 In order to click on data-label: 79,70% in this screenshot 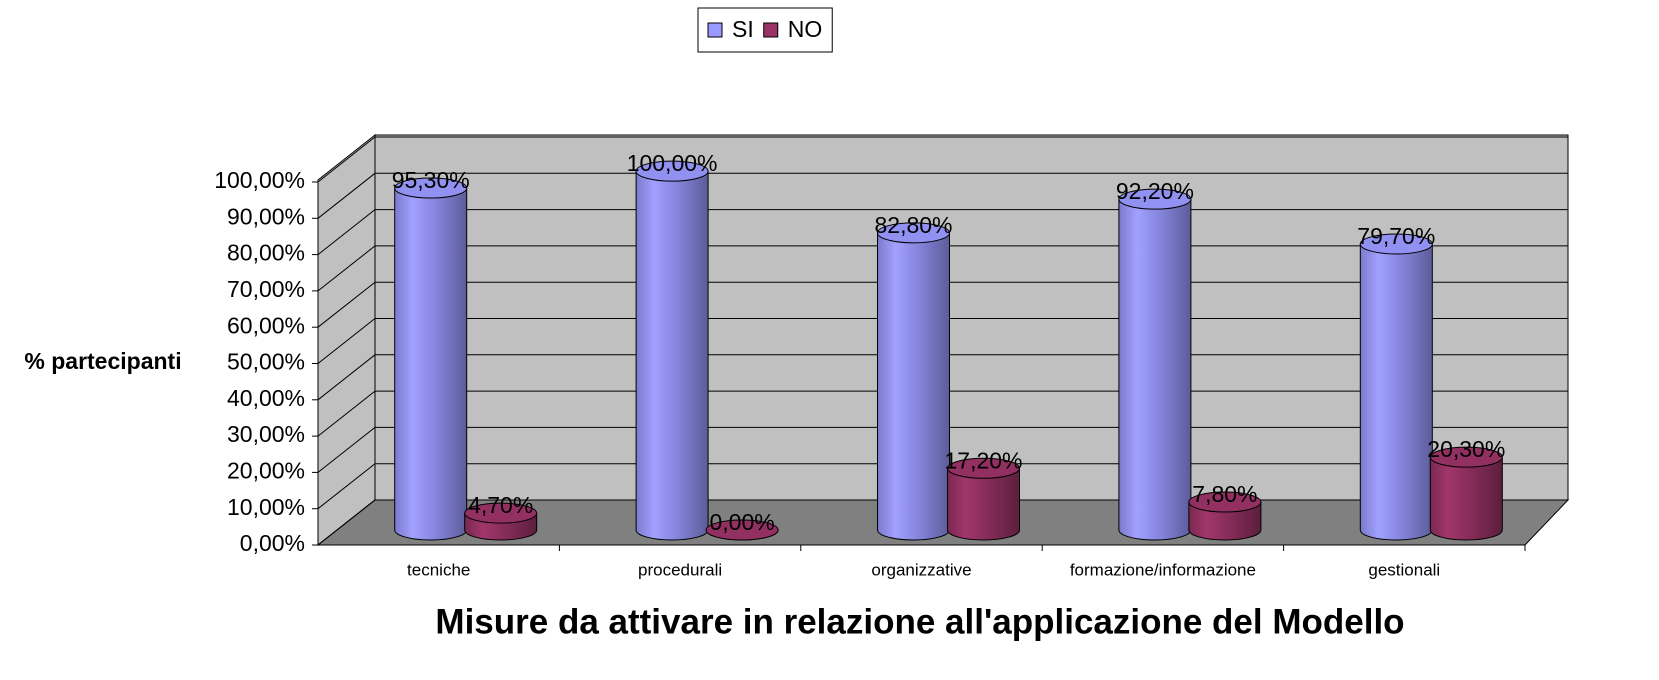, I will do `click(1396, 236)`.